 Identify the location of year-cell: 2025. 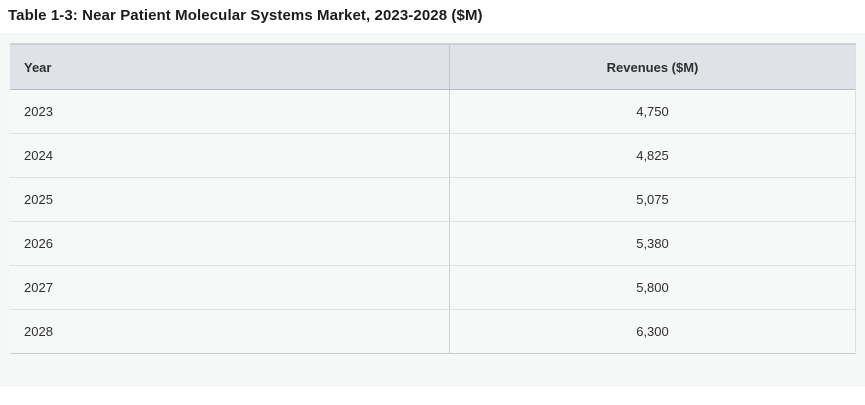
(38, 199).